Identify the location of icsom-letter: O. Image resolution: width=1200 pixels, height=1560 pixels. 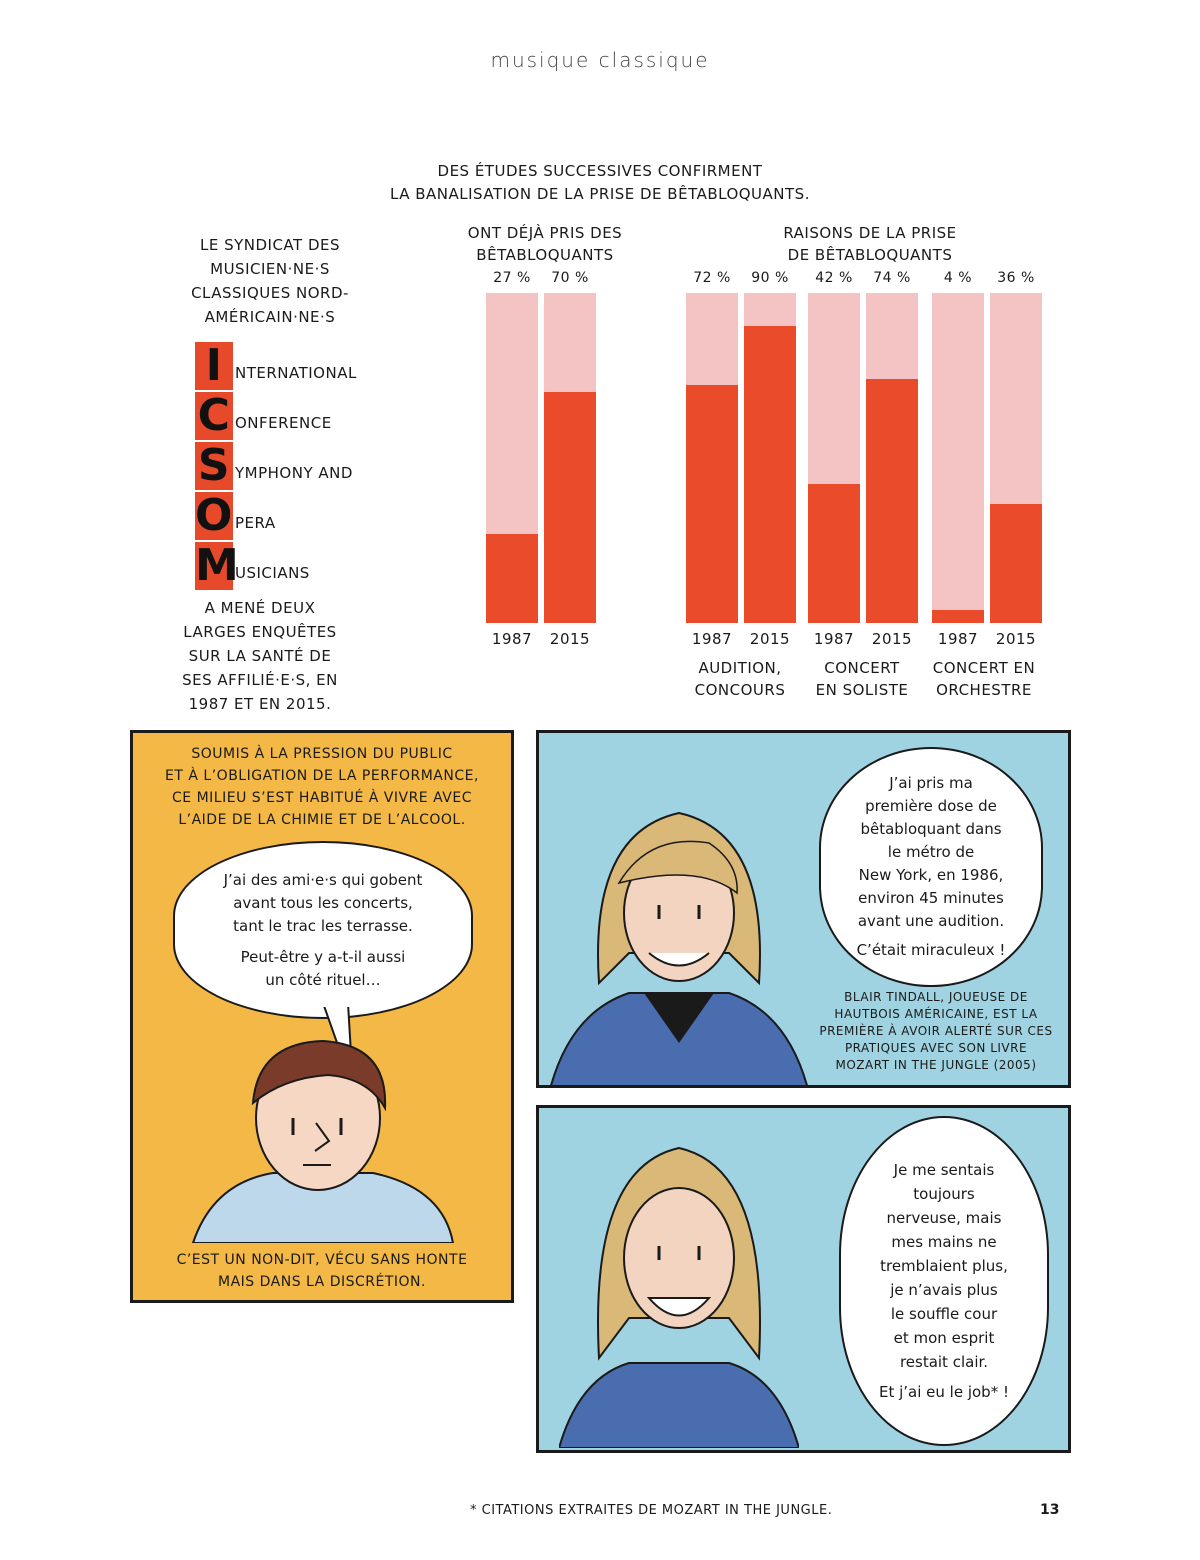
(214, 515).